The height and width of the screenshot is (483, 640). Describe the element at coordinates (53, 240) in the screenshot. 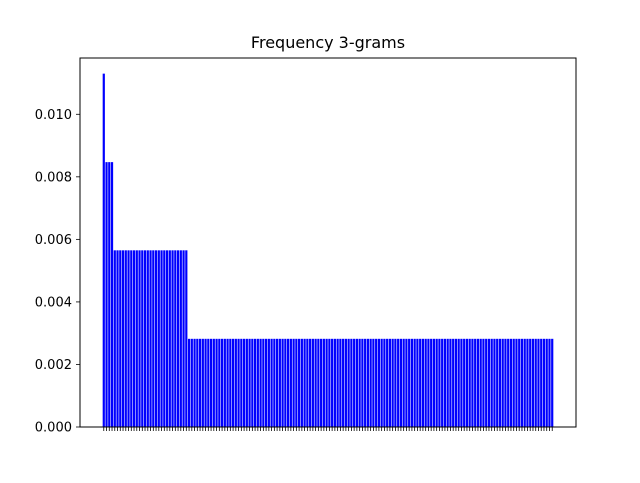

I see `y-tick-label: 0.006` at that location.